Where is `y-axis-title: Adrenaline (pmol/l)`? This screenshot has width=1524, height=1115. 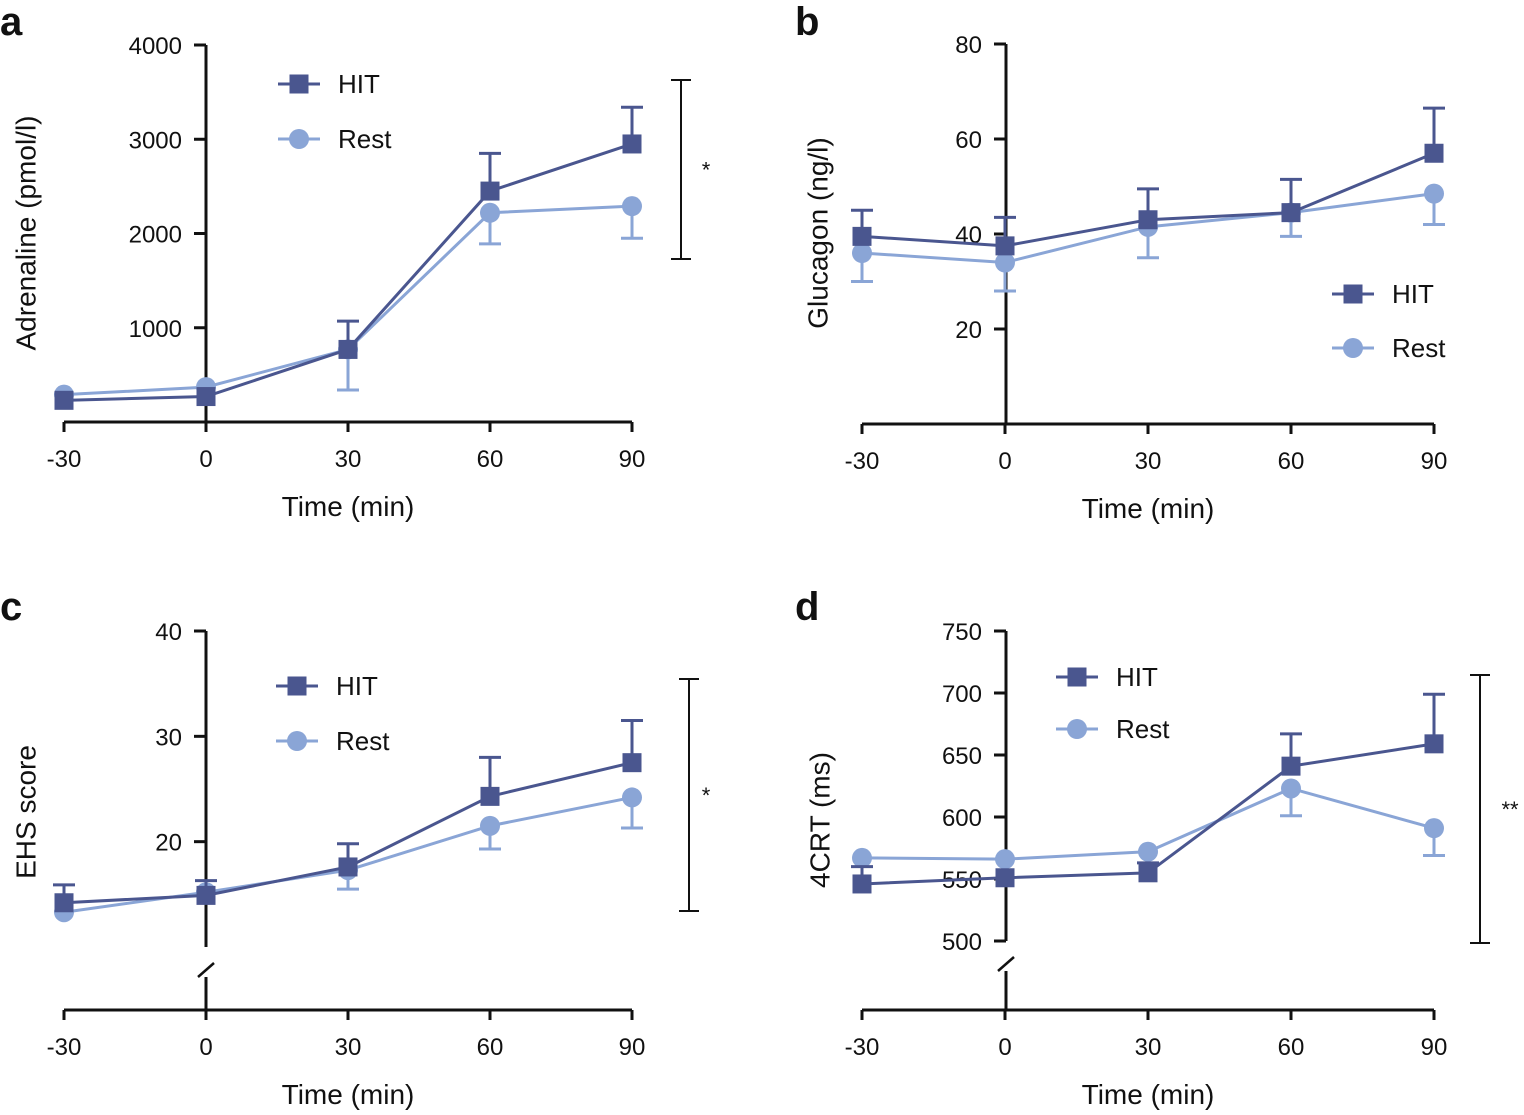
y-axis-title: Adrenaline (pmol/l) is located at coordinates (25, 233).